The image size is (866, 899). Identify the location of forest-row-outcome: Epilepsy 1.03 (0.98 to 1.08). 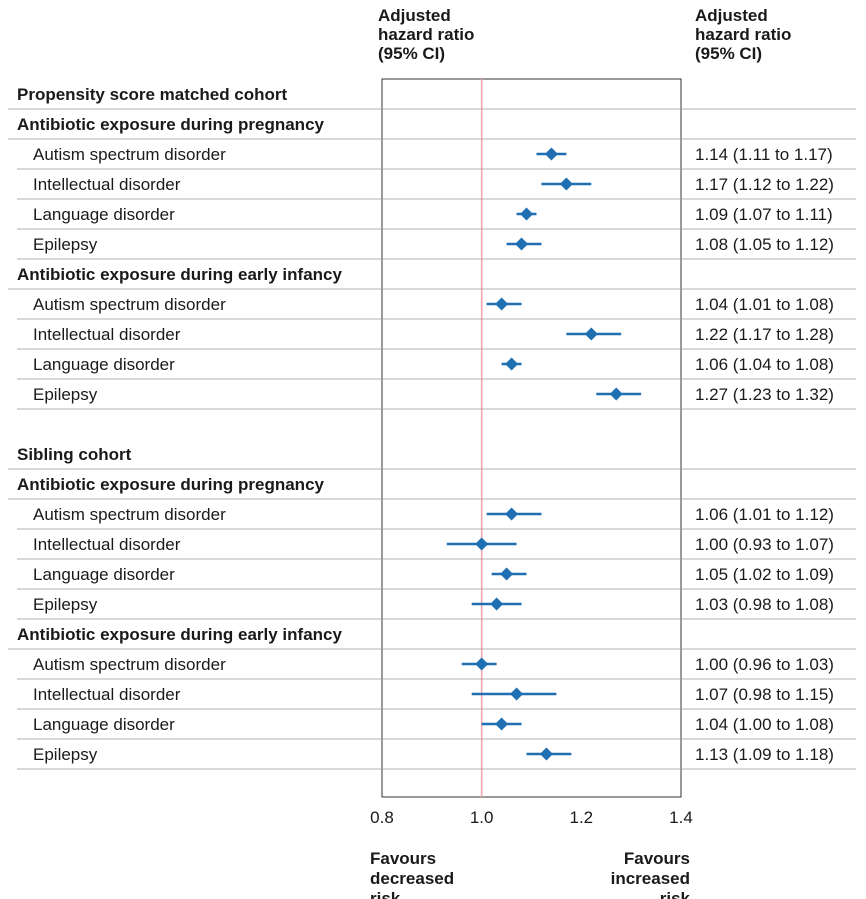
(436, 607).